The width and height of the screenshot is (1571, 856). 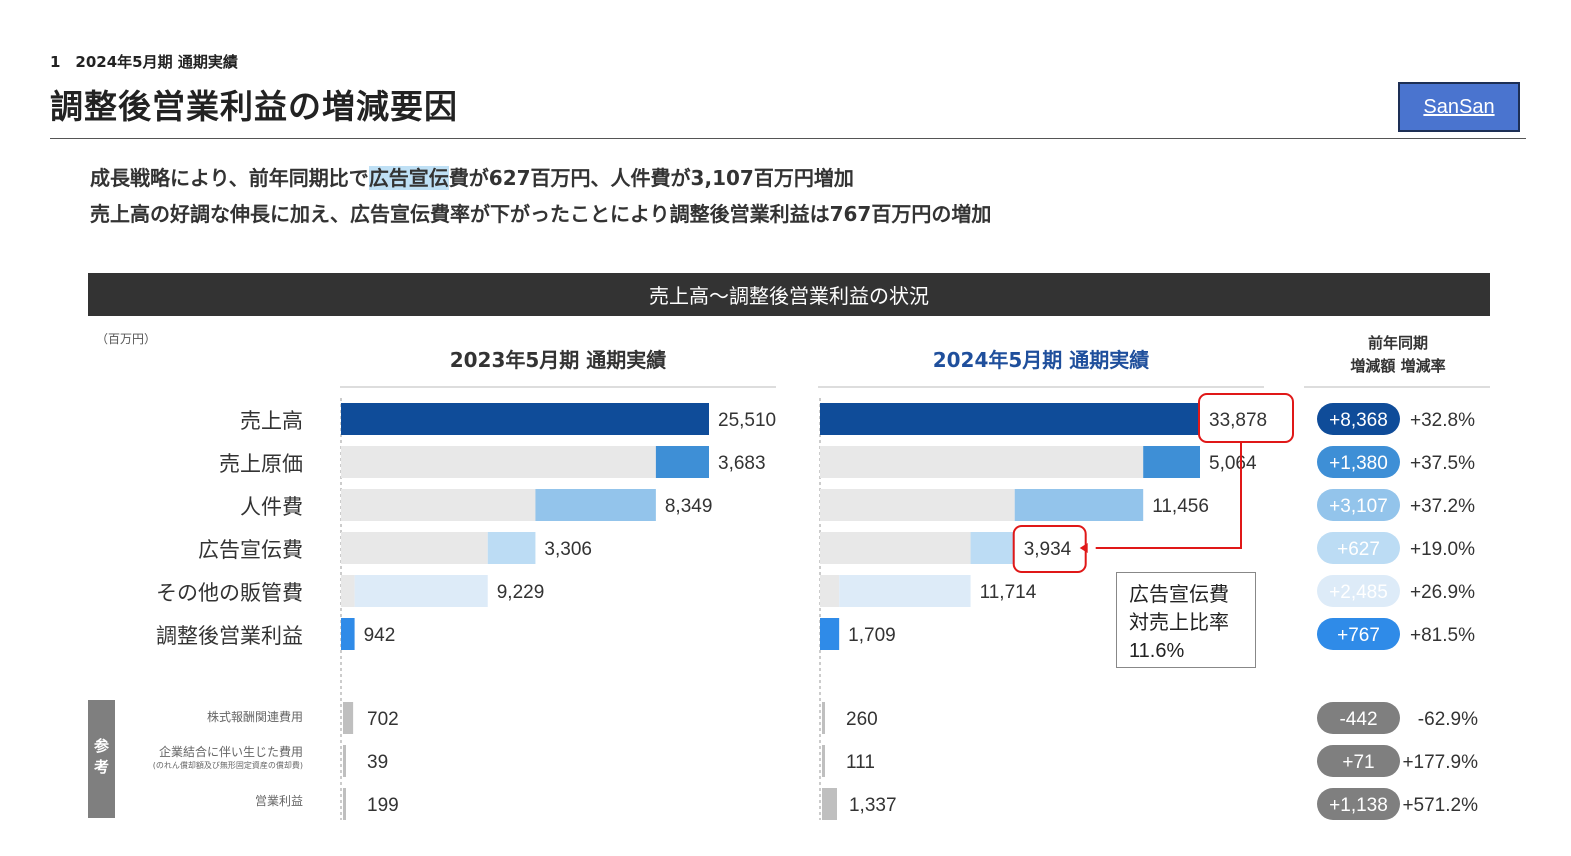 I want to click on bar-value-label-2024: 11,456, so click(x=1180, y=506).